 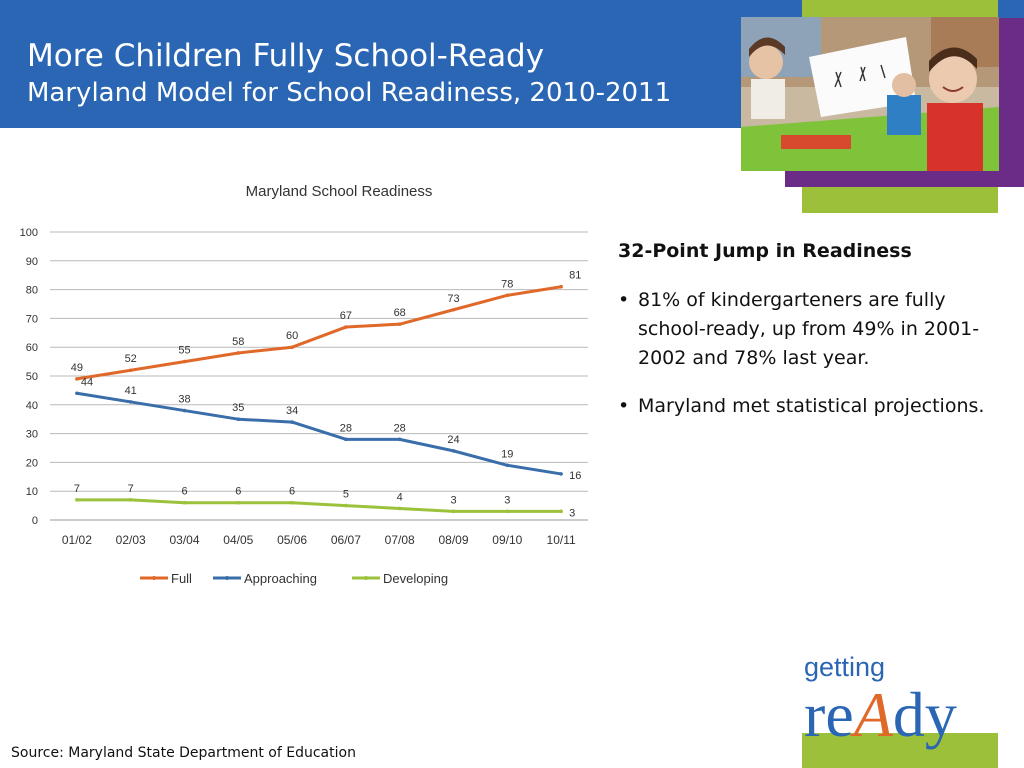 What do you see at coordinates (880, 701) in the screenshot?
I see `getting-ready-logo: getting reAdy` at bounding box center [880, 701].